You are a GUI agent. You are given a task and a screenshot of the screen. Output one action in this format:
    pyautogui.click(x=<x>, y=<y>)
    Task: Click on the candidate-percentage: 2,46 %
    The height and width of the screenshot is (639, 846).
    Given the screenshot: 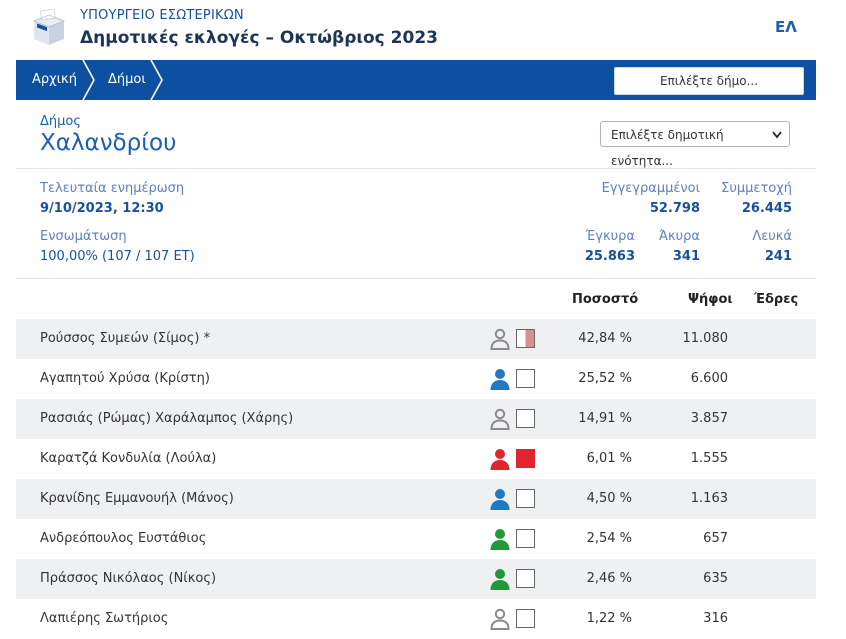 What is the action you would take?
    pyautogui.click(x=609, y=578)
    